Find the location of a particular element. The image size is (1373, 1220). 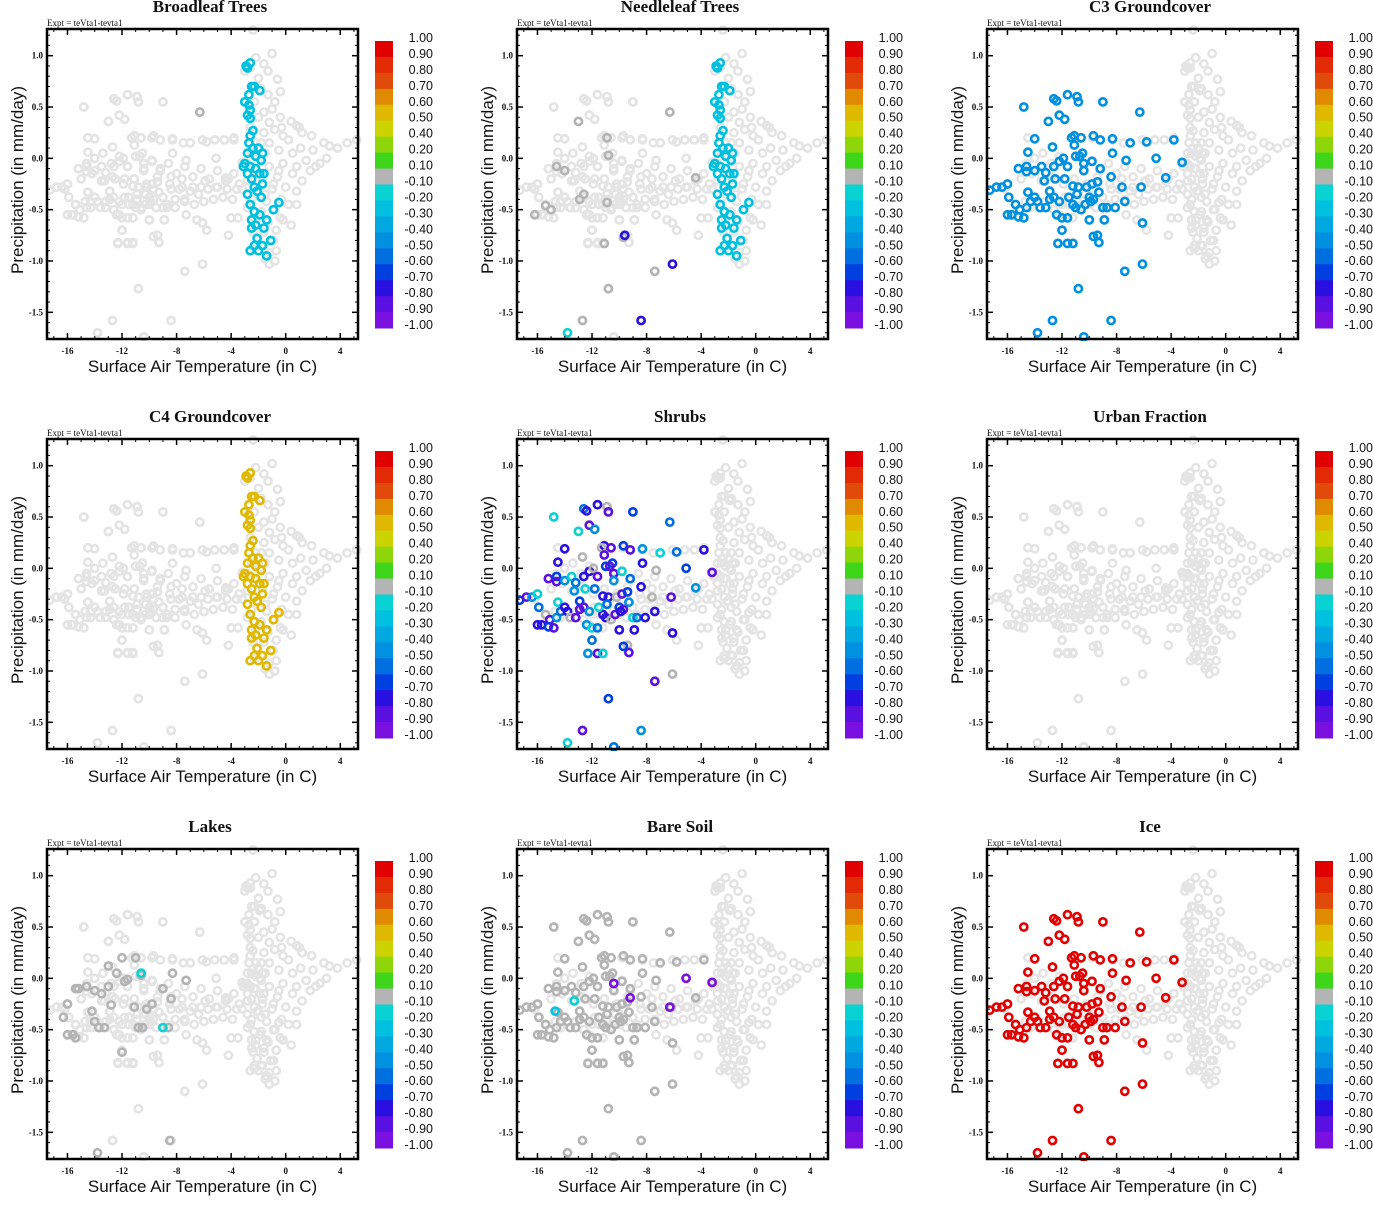

colorbar-label: -1.00 is located at coordinates (1359, 325).